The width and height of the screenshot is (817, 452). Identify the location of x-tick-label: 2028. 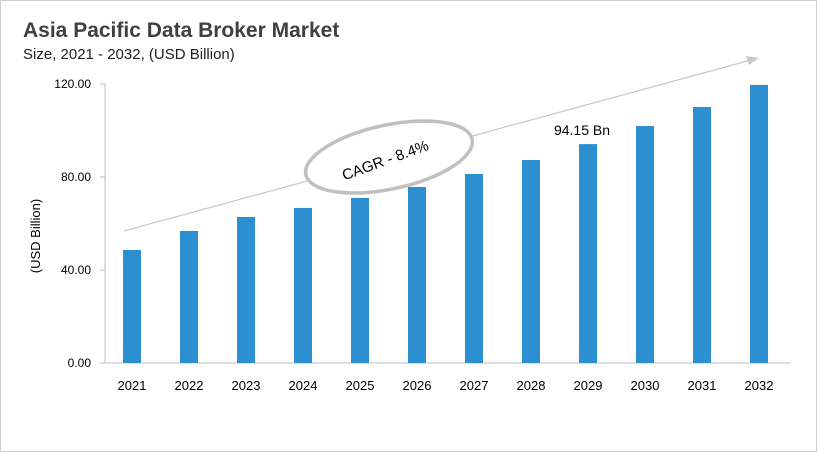
(531, 385).